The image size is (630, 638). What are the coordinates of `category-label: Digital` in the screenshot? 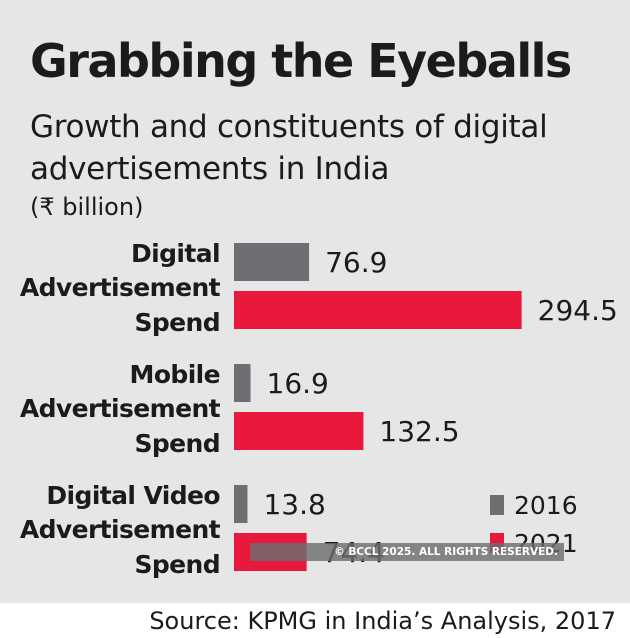 It's located at (175, 253).